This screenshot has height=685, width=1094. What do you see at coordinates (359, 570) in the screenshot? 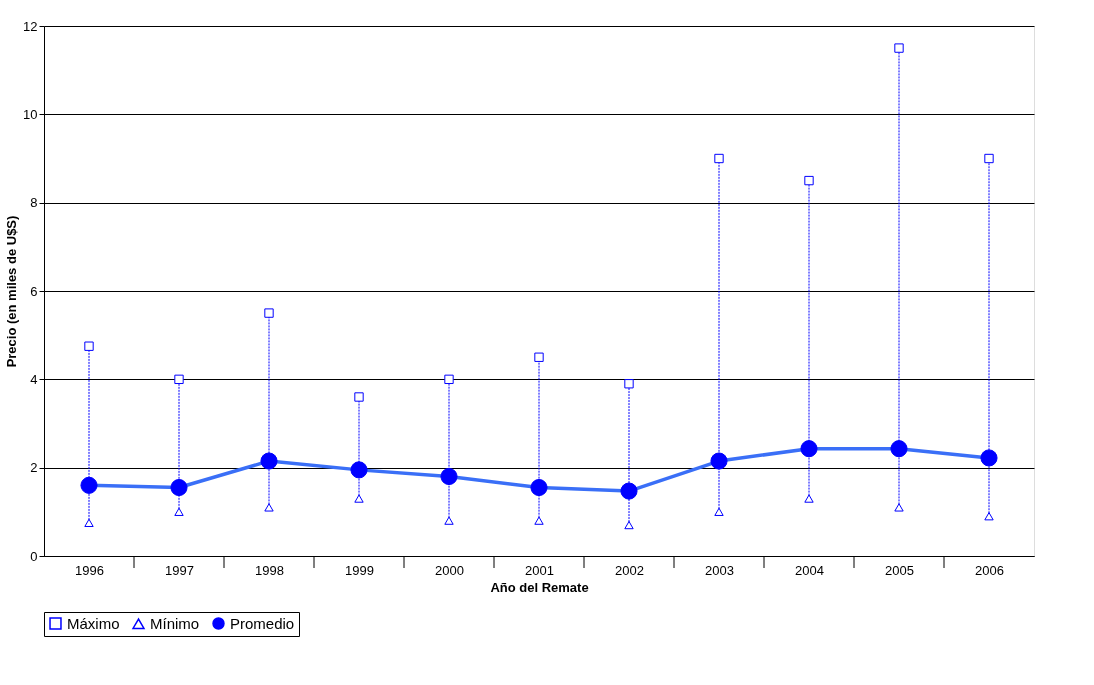
I see `x-tick-label: 1999` at bounding box center [359, 570].